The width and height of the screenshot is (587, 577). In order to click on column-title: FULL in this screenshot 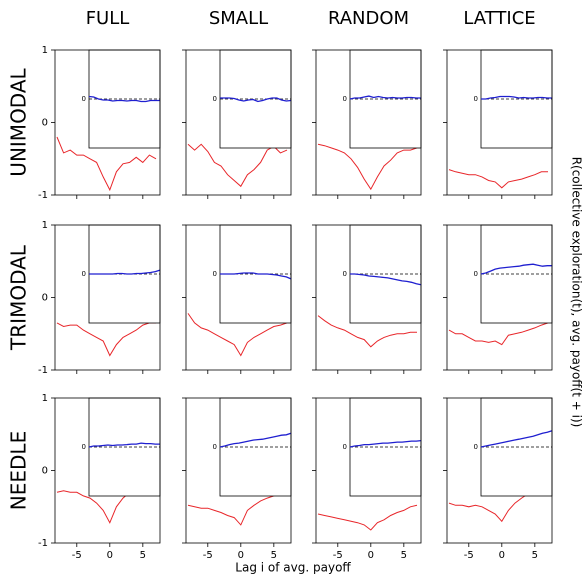, I will do `click(108, 18)`.